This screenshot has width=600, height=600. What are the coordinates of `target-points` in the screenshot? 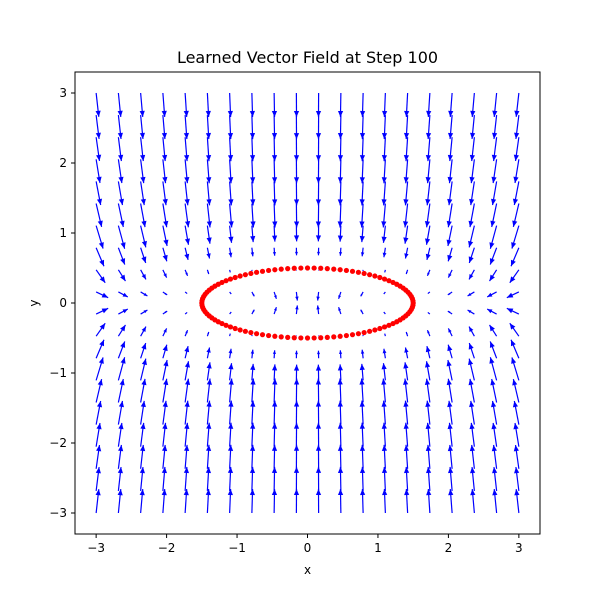 It's located at (307, 303).